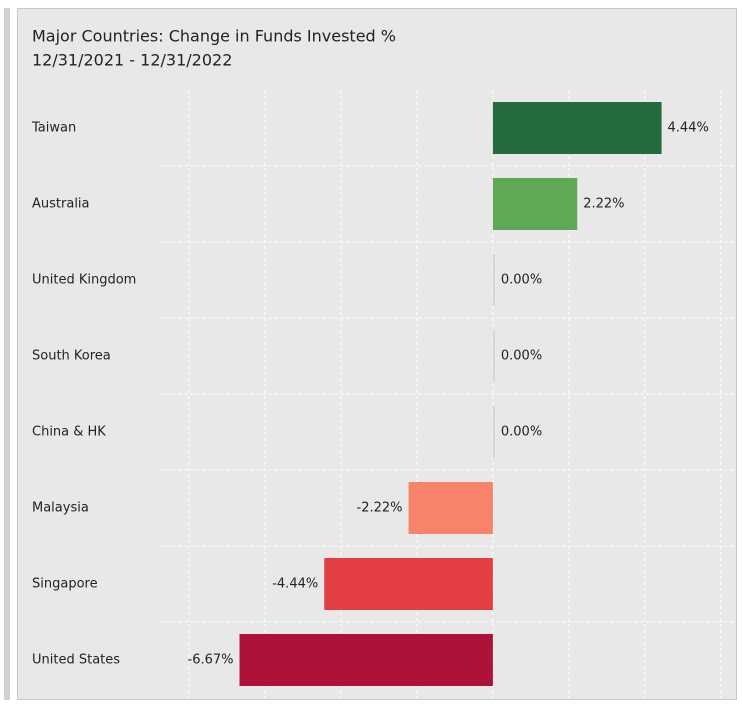  I want to click on y-tick-label: China & HK, so click(69, 432).